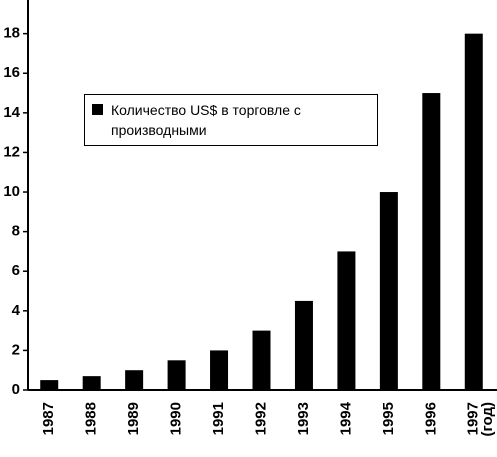 This screenshot has width=497, height=457. I want to click on x-axis-label: (год), so click(487, 419).